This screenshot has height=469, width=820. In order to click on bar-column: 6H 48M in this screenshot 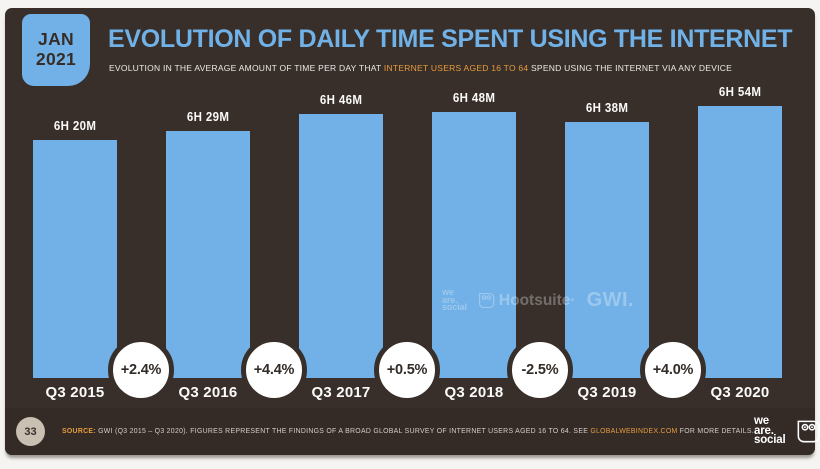, I will do `click(474, 234)`.